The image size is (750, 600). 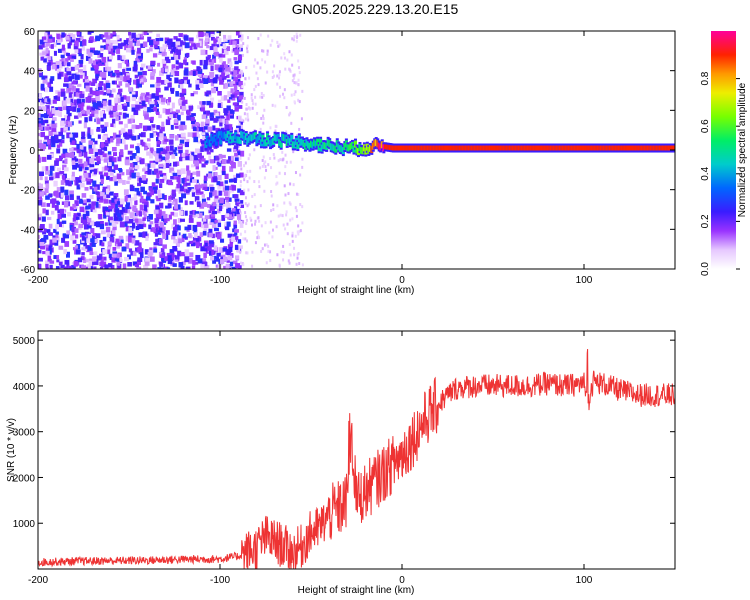 What do you see at coordinates (28, 230) in the screenshot?
I see `y-tick-label: -40` at bounding box center [28, 230].